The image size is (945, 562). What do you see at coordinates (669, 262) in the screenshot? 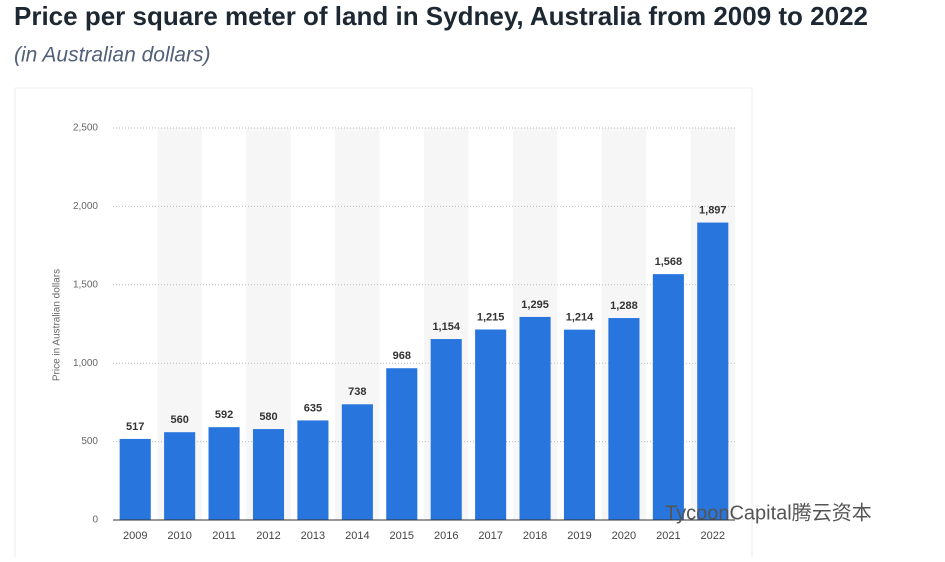
I see `value-label: 1,568` at bounding box center [669, 262].